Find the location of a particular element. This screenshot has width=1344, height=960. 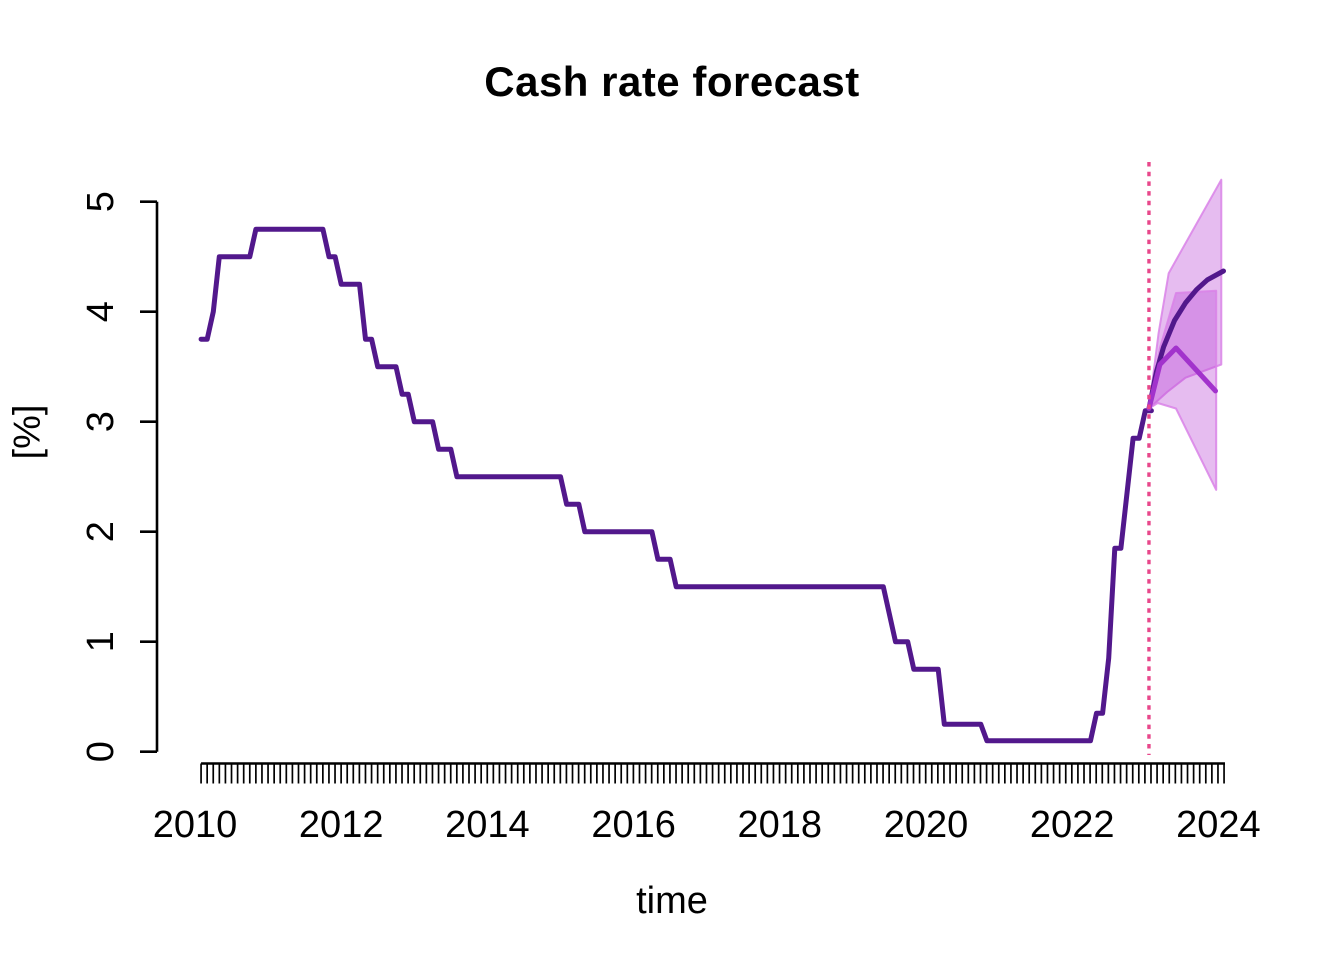

y-tick-label: 2 is located at coordinates (101, 531).